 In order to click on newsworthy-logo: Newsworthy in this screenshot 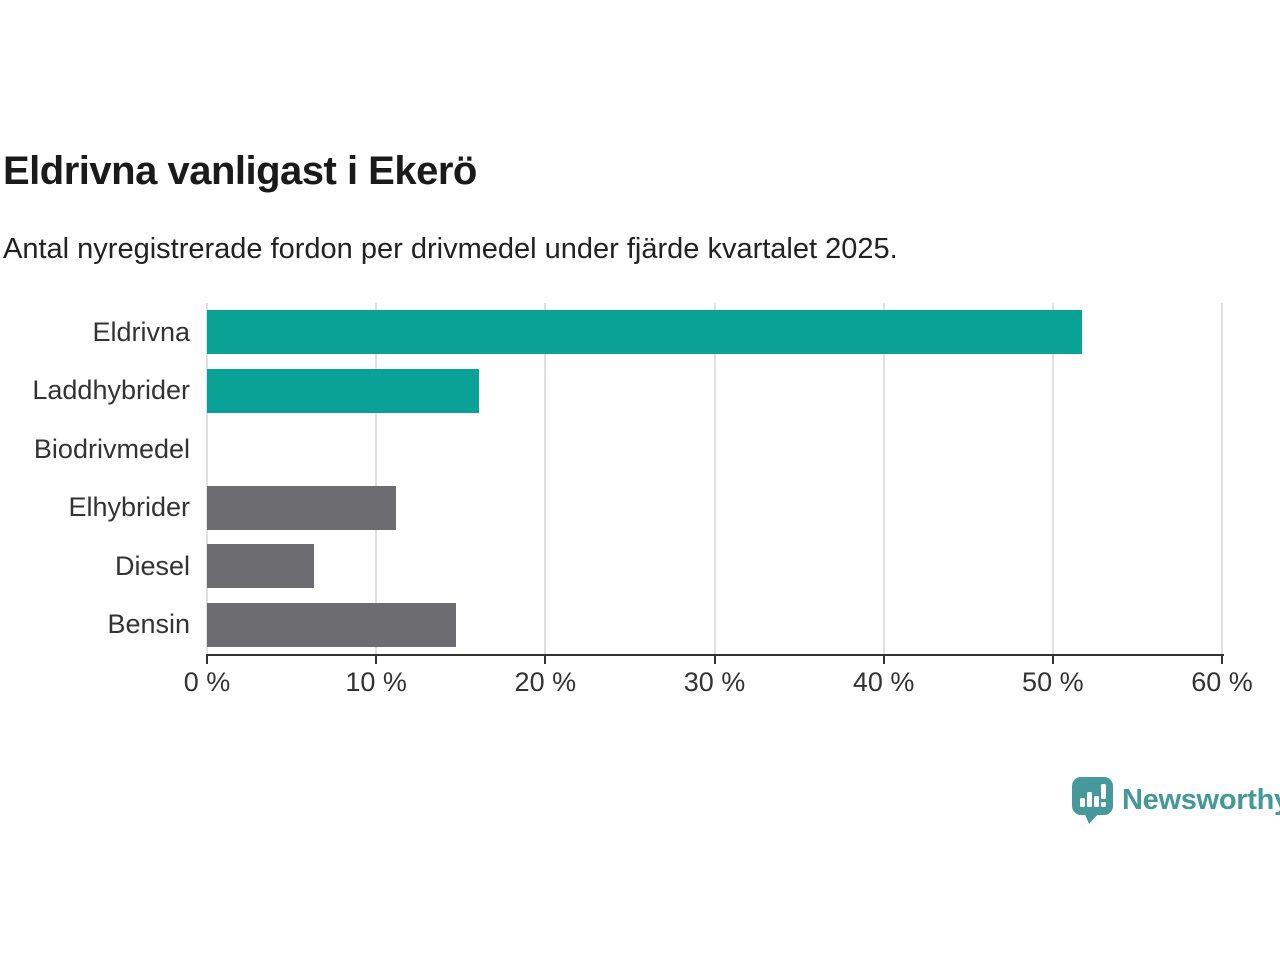, I will do `click(1176, 800)`.